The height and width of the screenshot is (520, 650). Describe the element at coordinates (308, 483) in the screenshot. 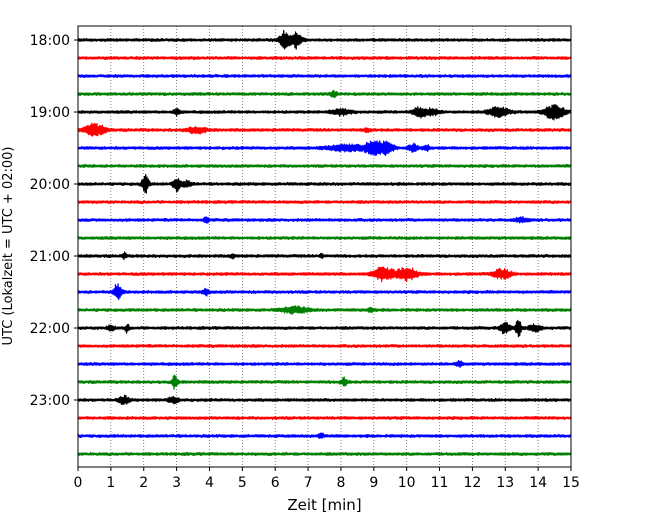

I see `x-tick-label: 7` at that location.